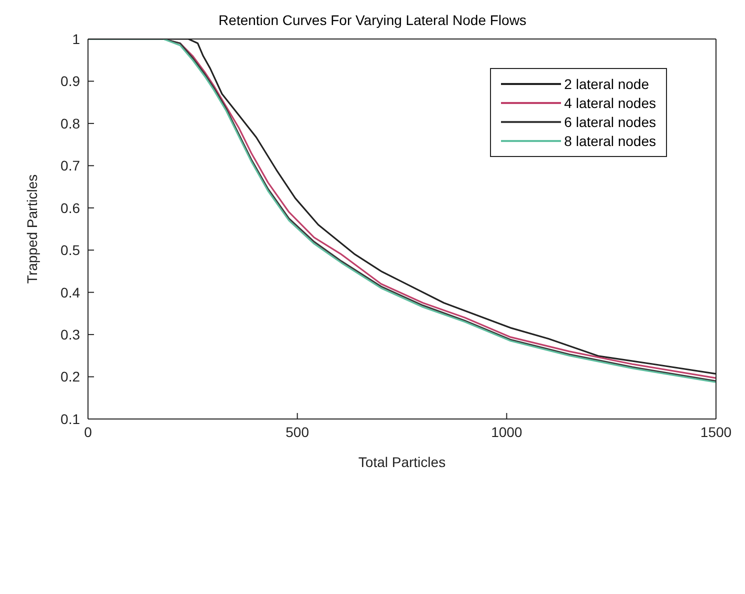 This screenshot has width=745, height=594. Describe the element at coordinates (70, 81) in the screenshot. I see `y-tick-label: 0.9` at that location.